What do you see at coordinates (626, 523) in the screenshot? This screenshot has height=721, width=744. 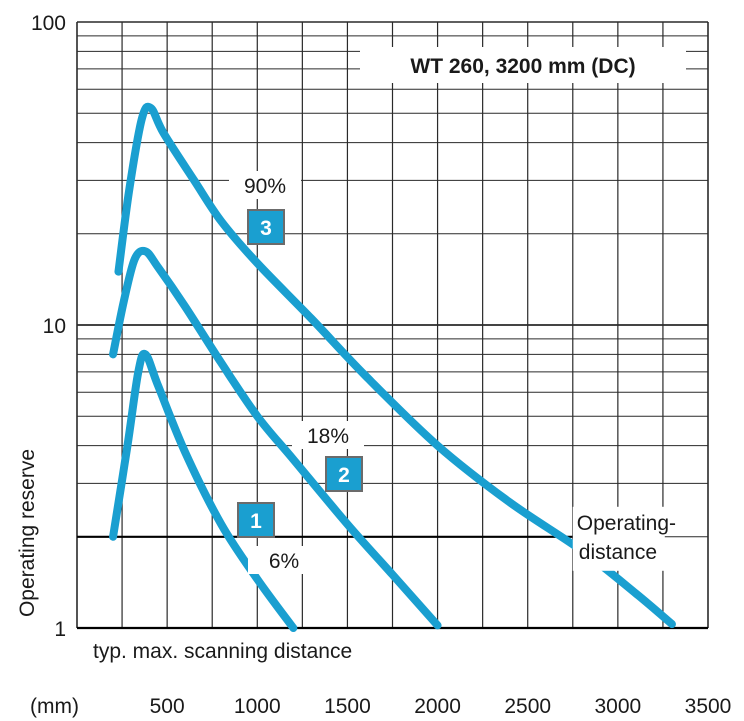 I see `reference-line-label: Operating-` at bounding box center [626, 523].